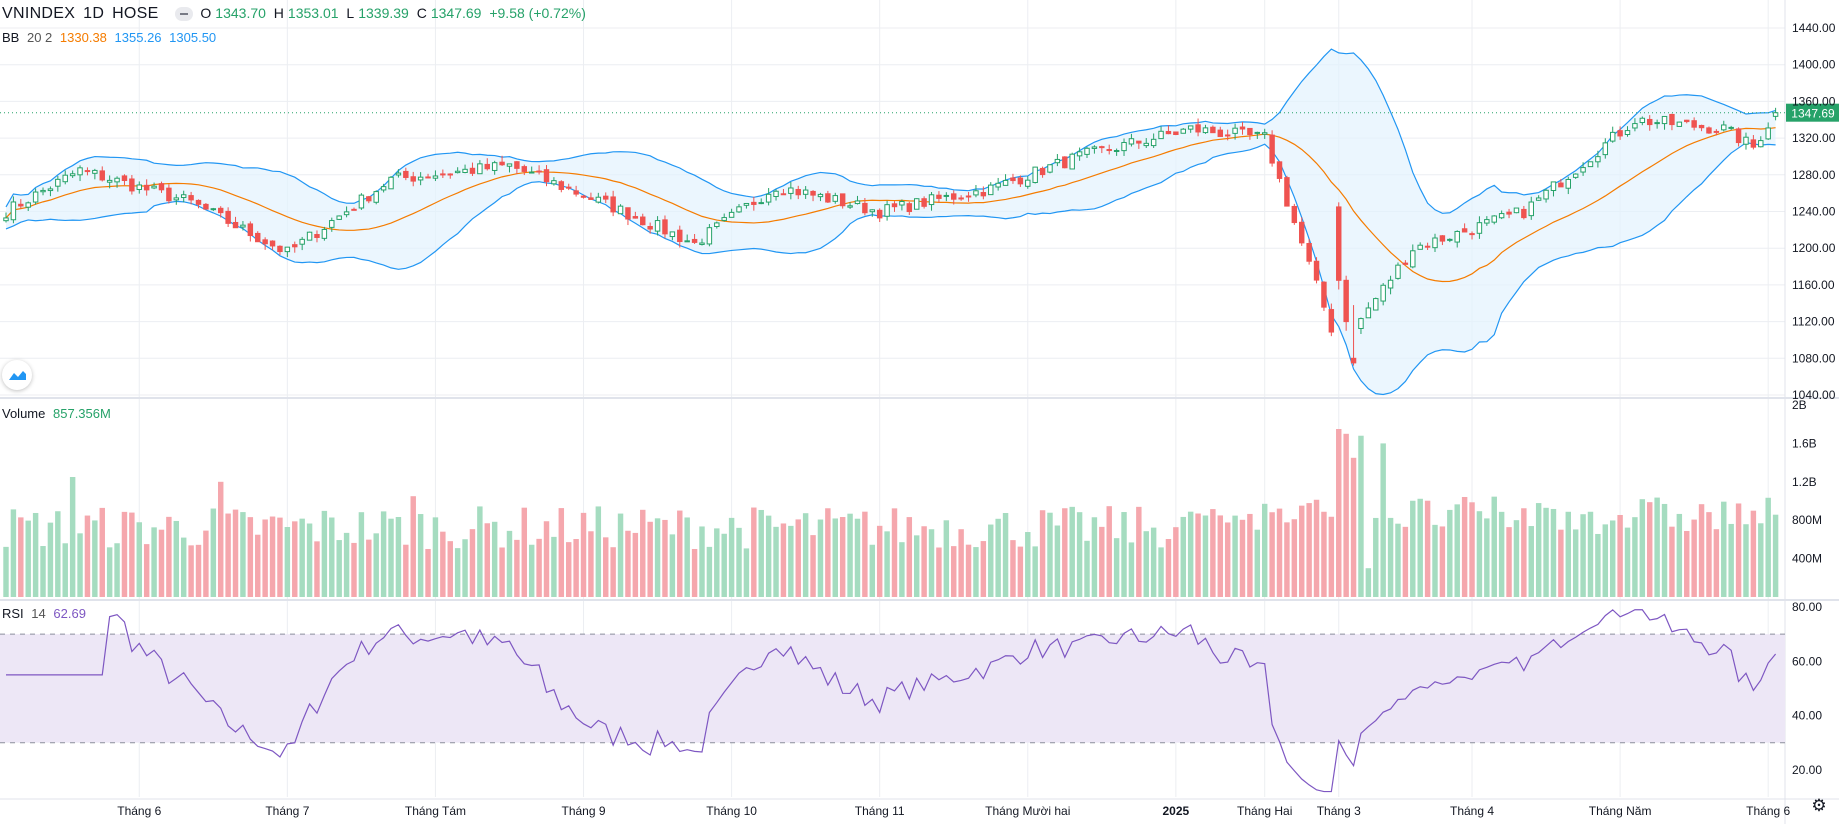 Image resolution: width=1839 pixels, height=824 pixels. What do you see at coordinates (58, 414) in the screenshot?
I see `volume-legend: Volume 857.356M` at bounding box center [58, 414].